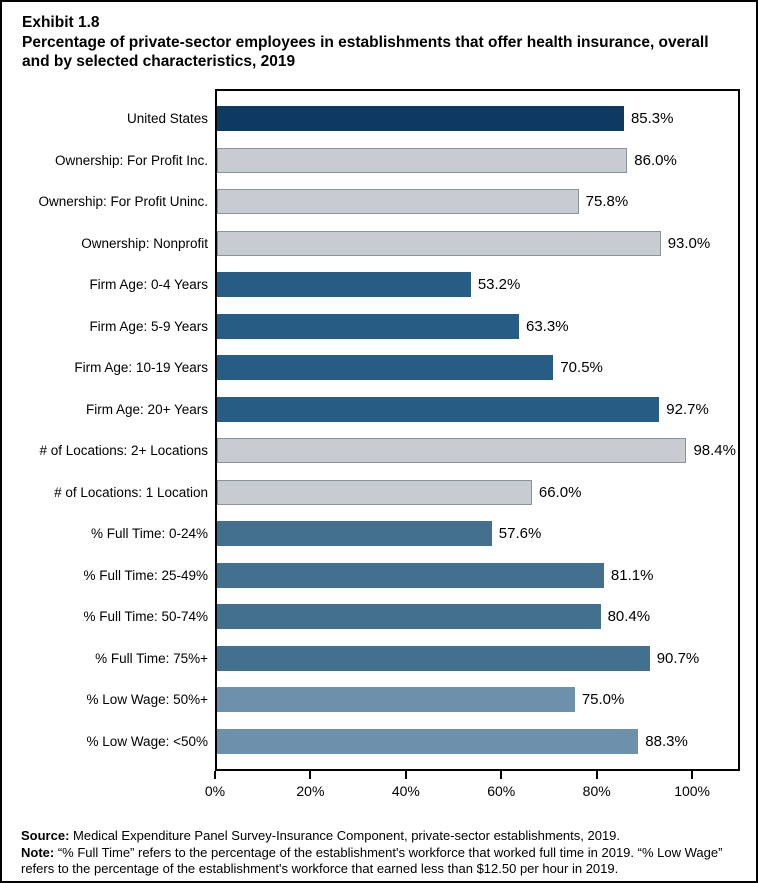 The image size is (758, 883). What do you see at coordinates (689, 243) in the screenshot?
I see `value-label: 93.0%` at bounding box center [689, 243].